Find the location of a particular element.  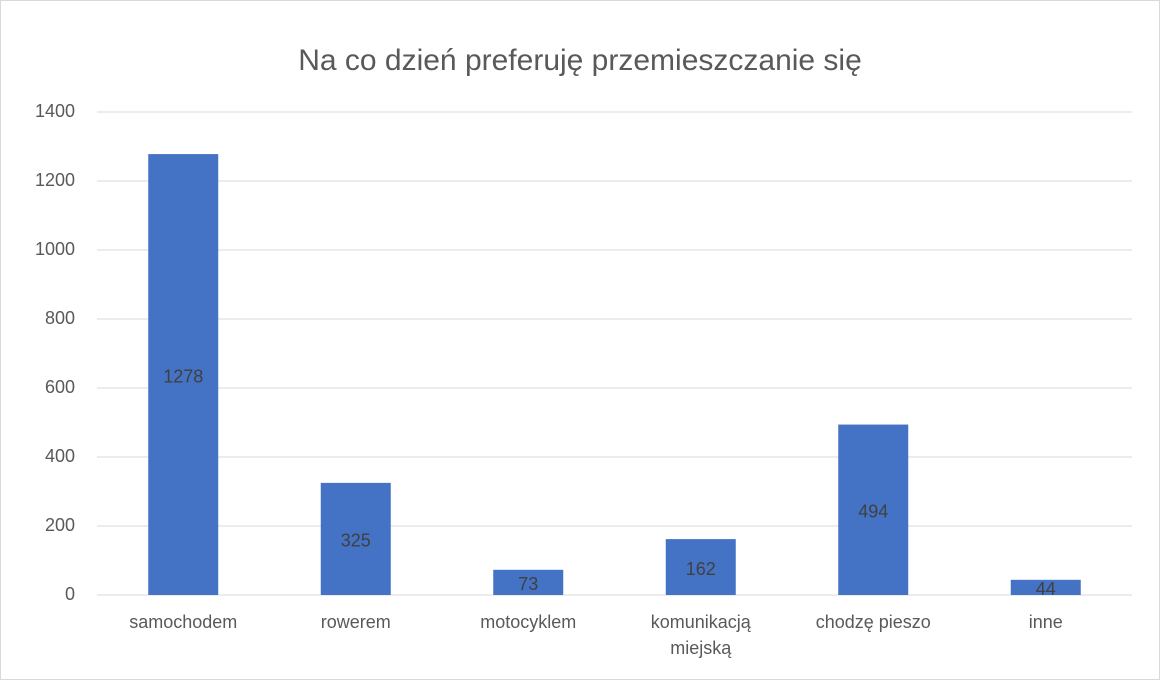

data-label: 494 is located at coordinates (873, 512).